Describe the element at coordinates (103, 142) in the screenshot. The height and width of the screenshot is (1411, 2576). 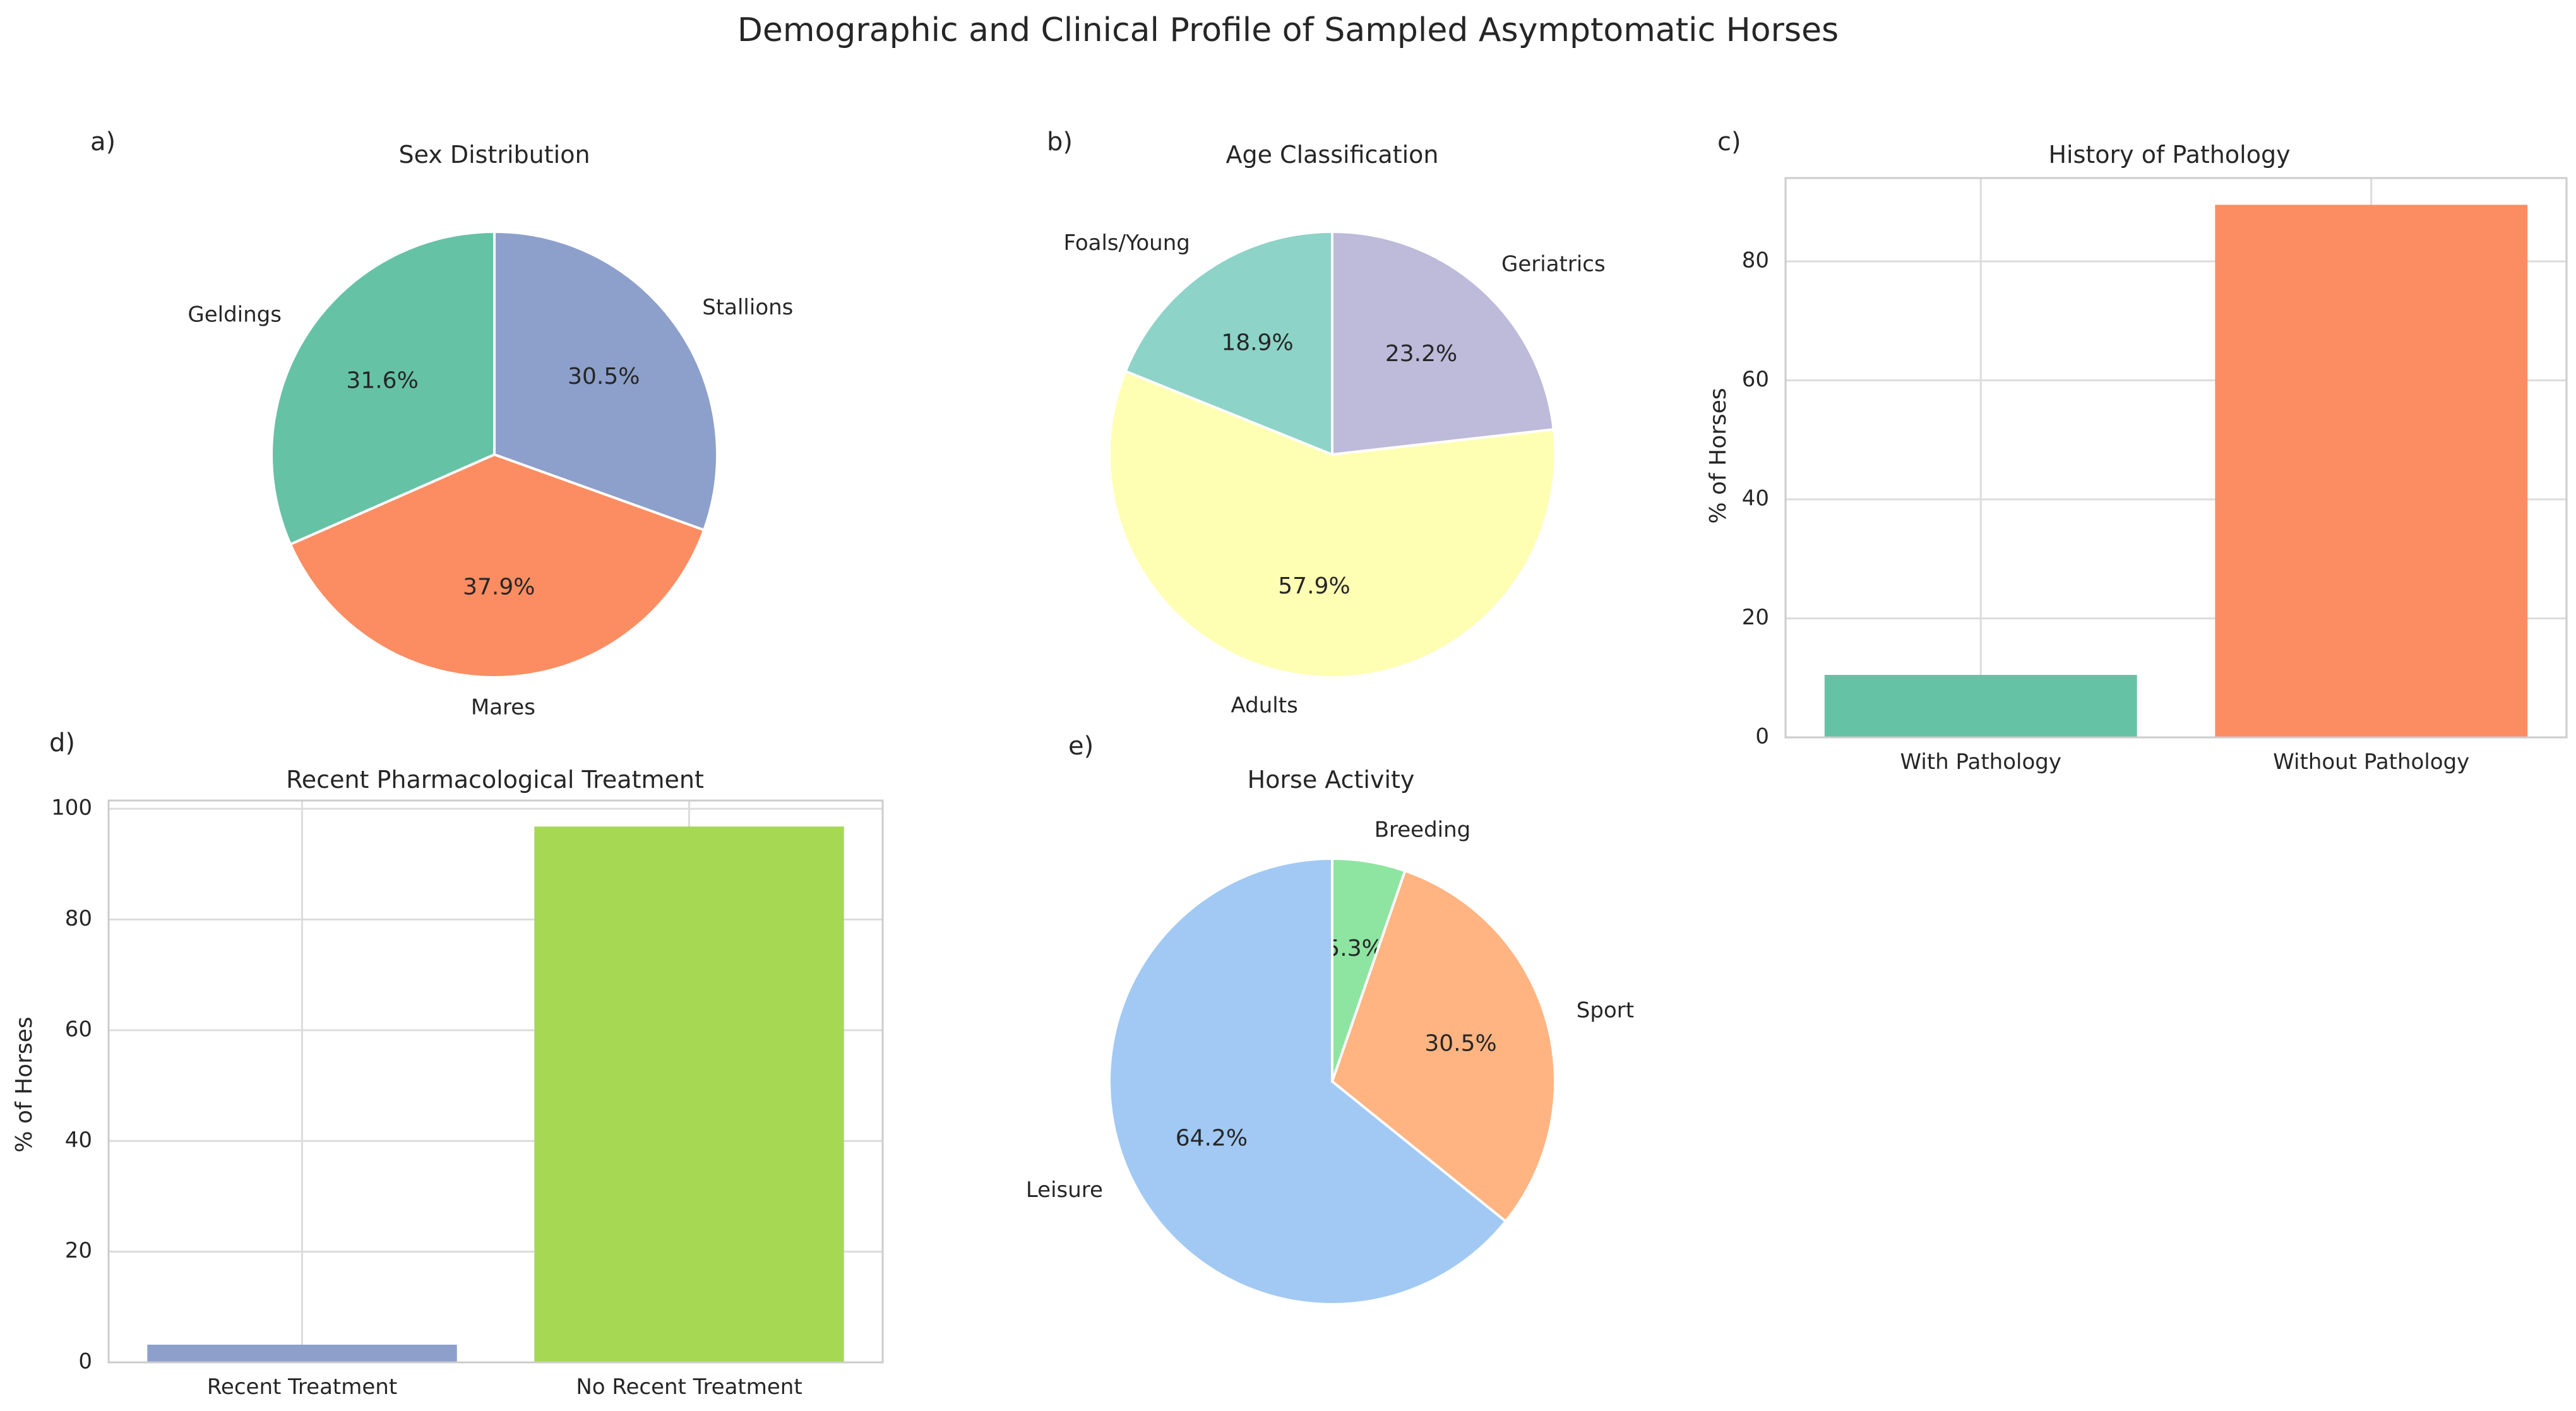
I see `panel-a-letter: a)` at that location.